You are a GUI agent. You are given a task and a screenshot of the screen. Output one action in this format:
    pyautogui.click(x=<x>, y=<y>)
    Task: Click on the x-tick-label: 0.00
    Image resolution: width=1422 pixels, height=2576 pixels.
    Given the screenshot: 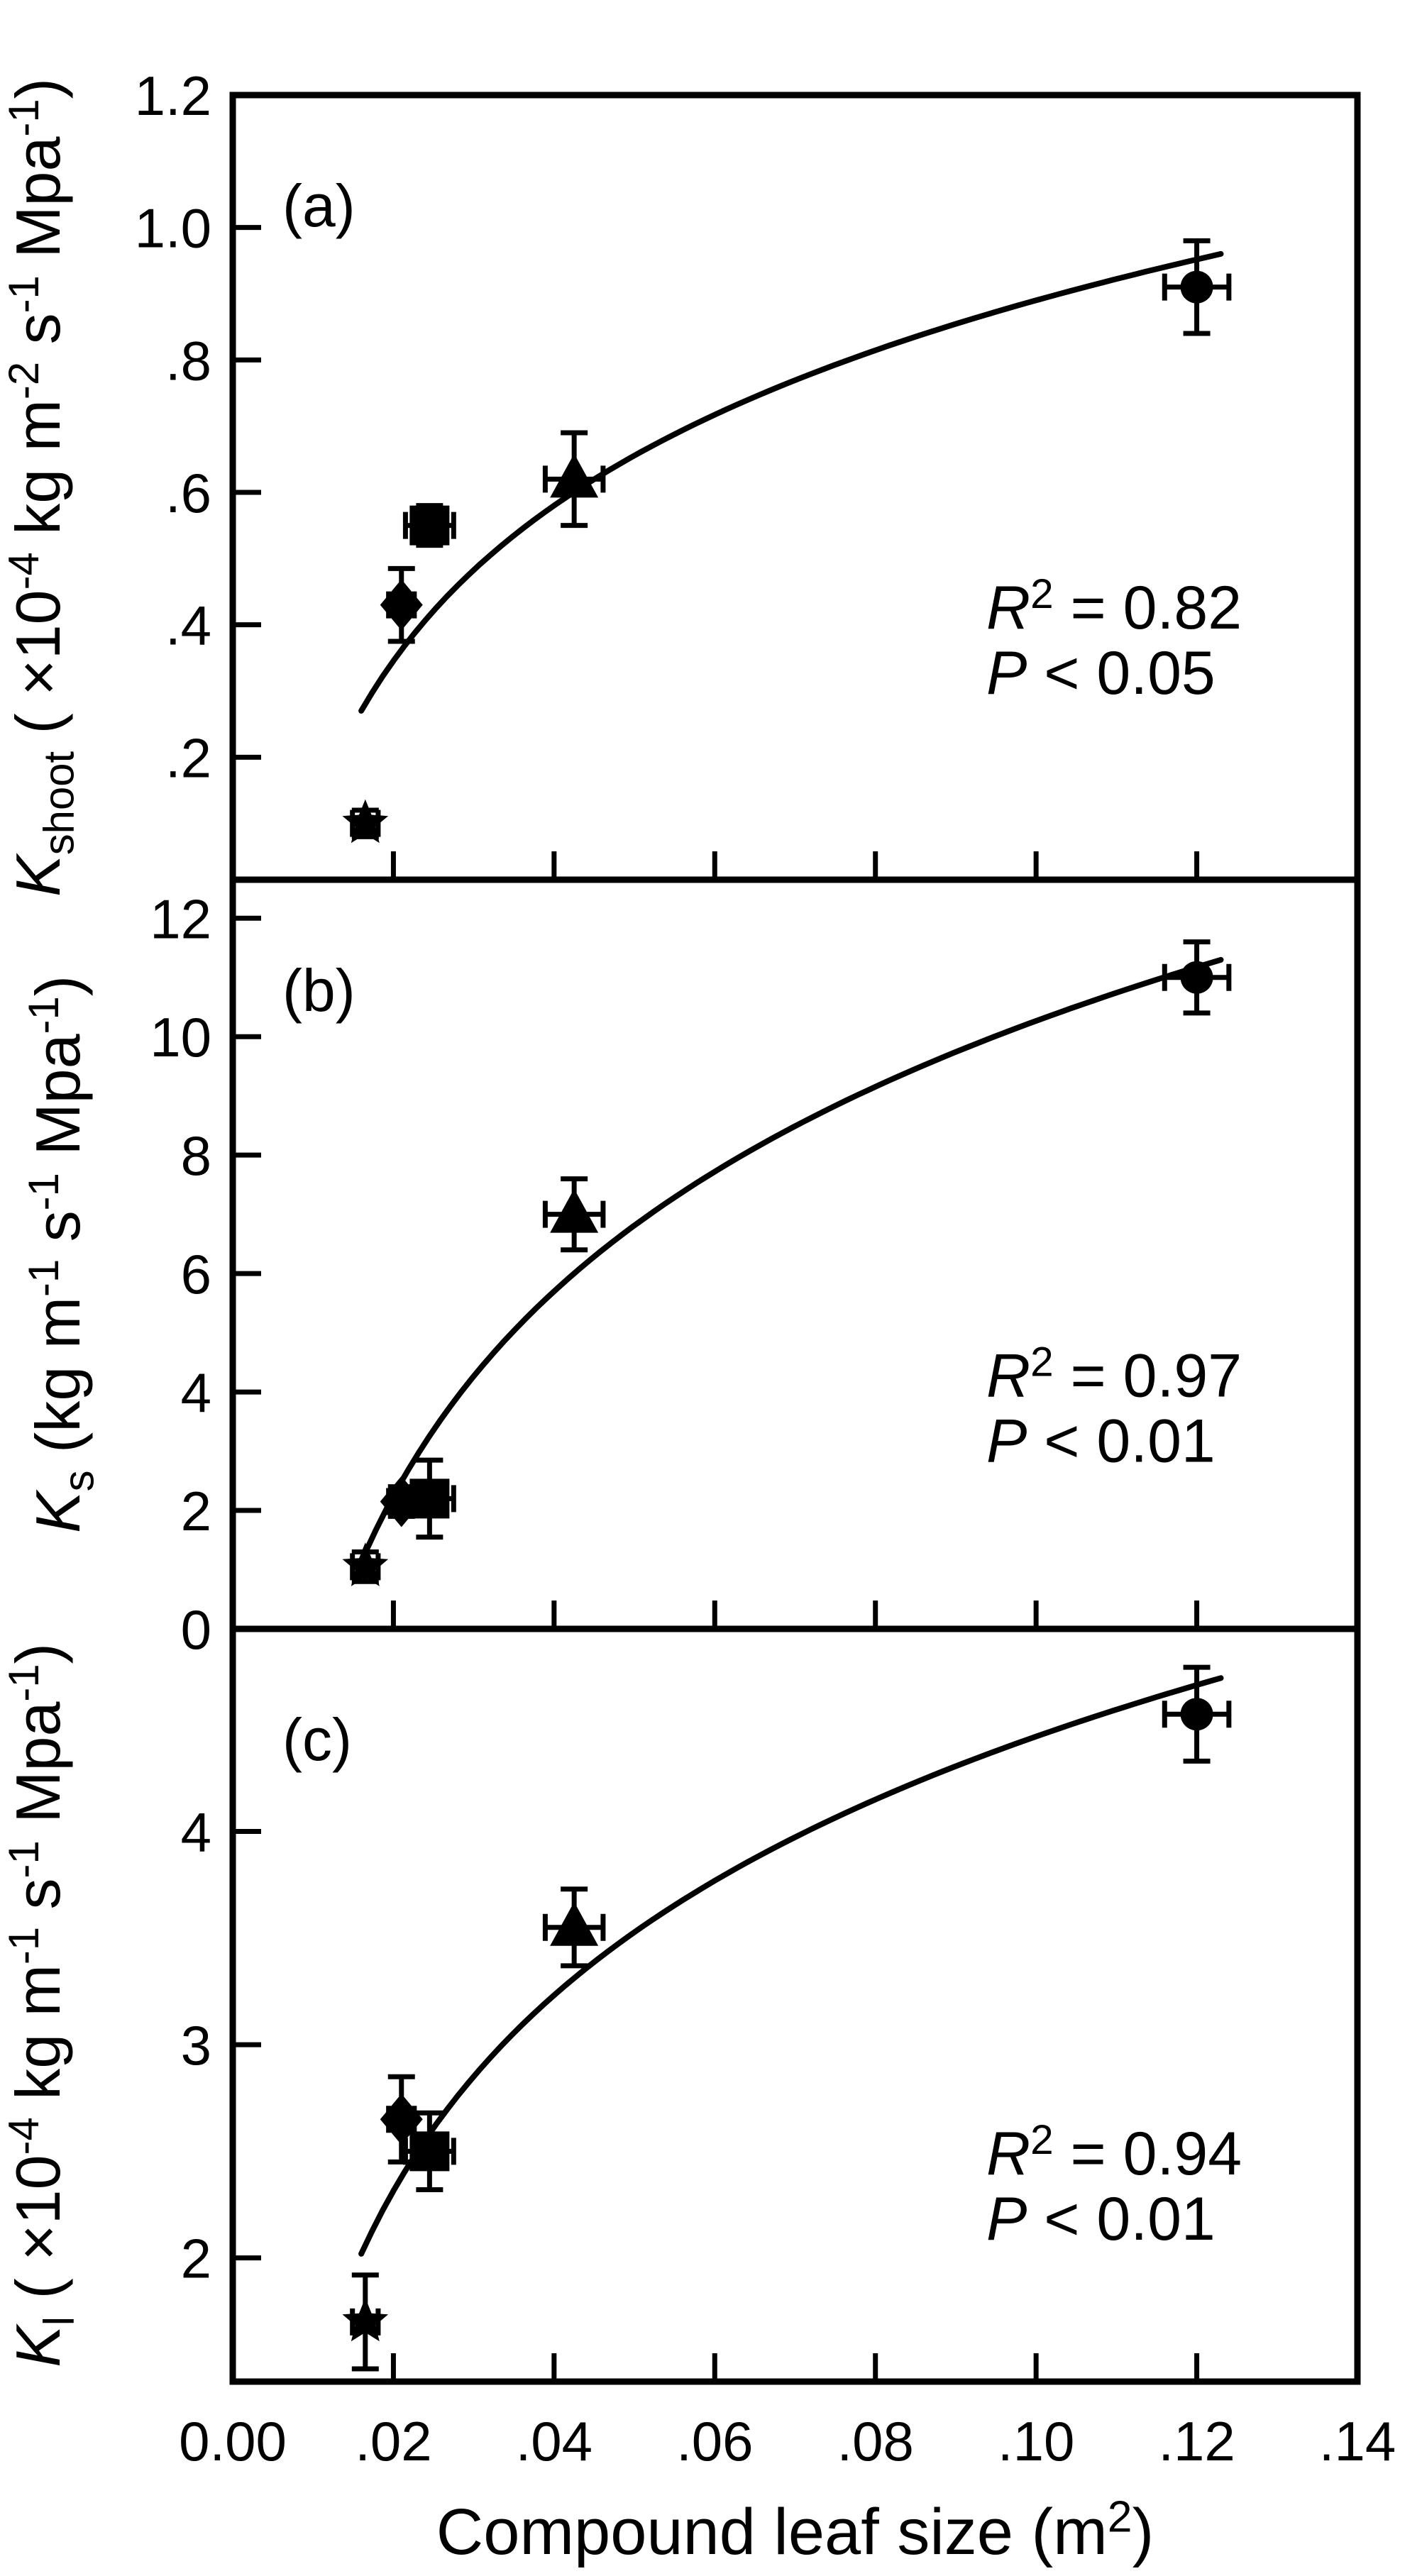 What is the action you would take?
    pyautogui.click(x=233, y=2441)
    